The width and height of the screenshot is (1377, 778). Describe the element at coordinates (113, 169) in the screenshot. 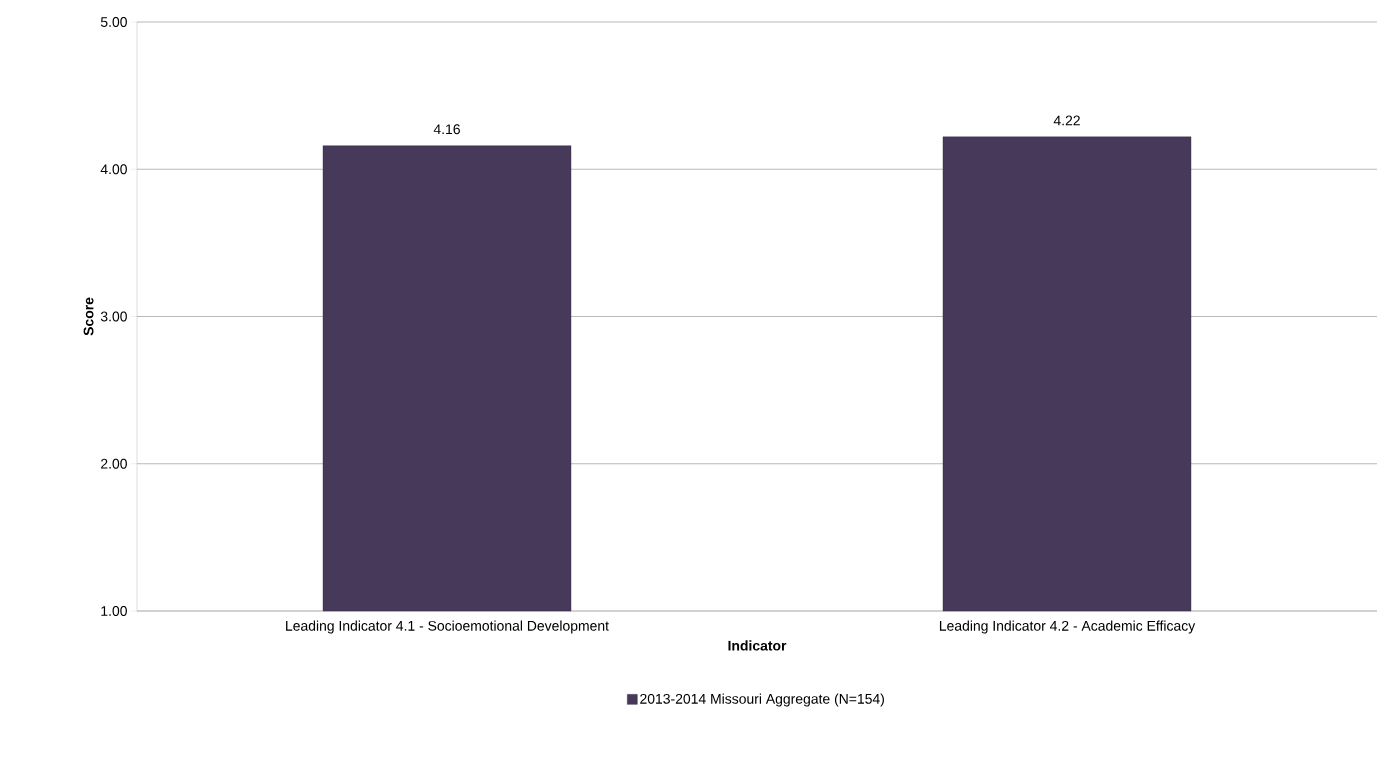

I see `y-tick-label: 4.00` at that location.